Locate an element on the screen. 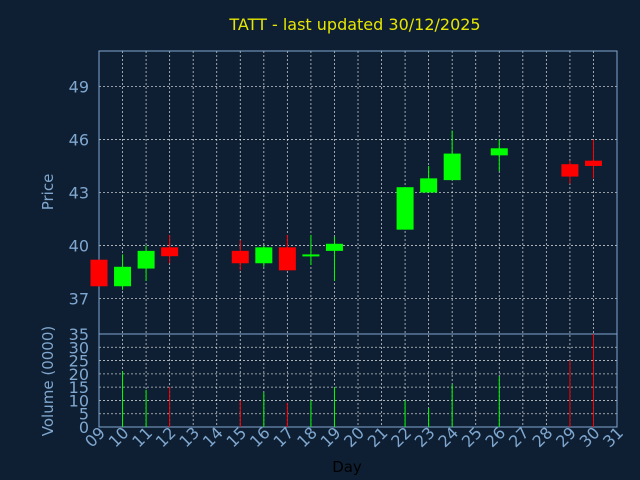 This screenshot has width=640, height=480. price-axis-label: Price is located at coordinates (48, 192).